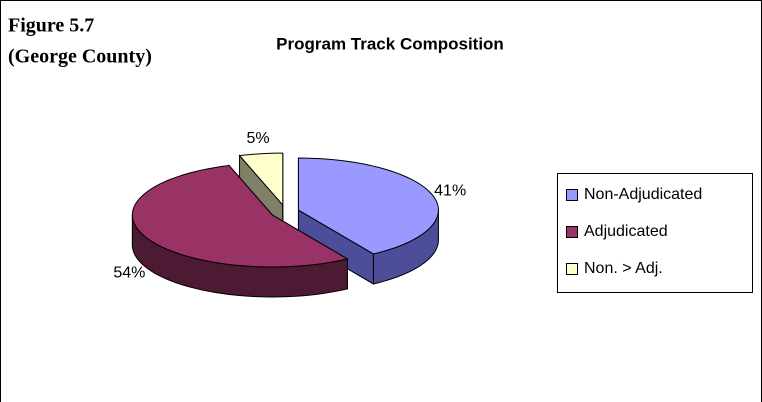 The height and width of the screenshot is (402, 762). I want to click on figure-label: Figure 5.7, so click(51, 26).